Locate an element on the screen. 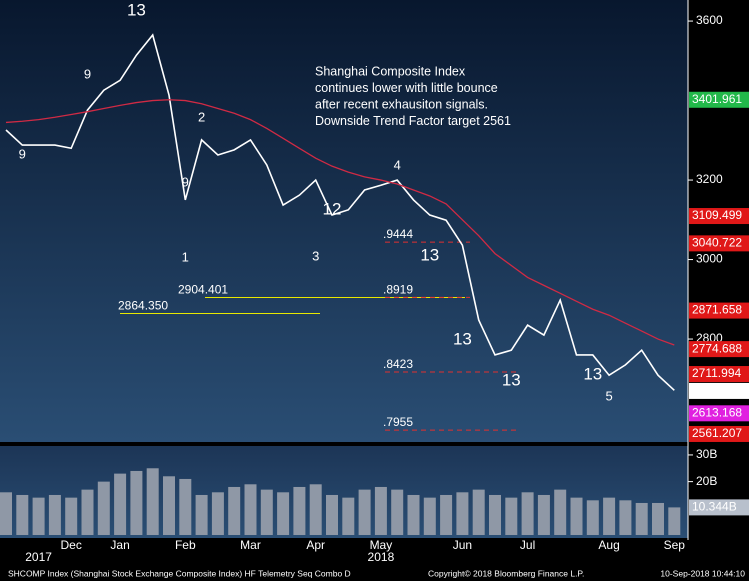  level-label: .8423 is located at coordinates (398, 364).